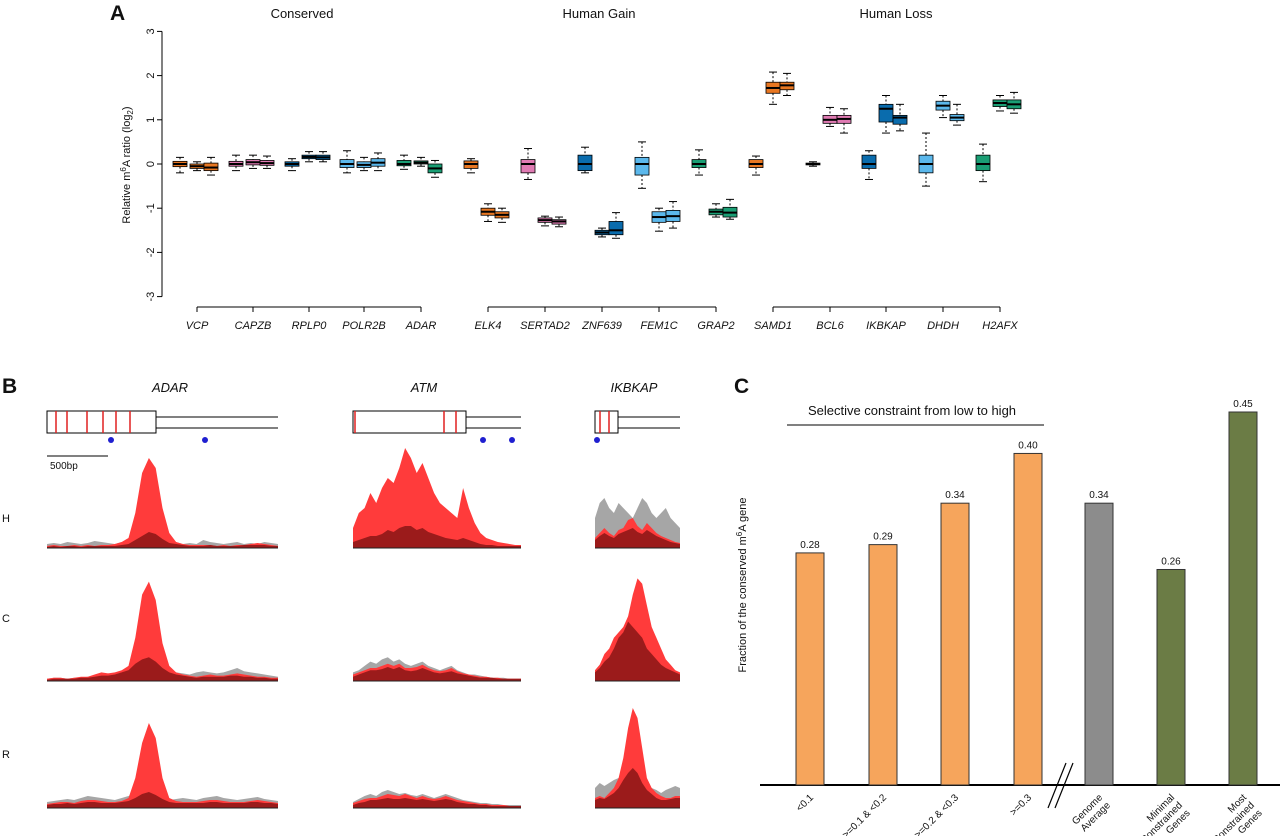 The width and height of the screenshot is (1280, 836). What do you see at coordinates (1000, 326) in the screenshot?
I see `gene-label-h2afx: H2AFX` at bounding box center [1000, 326].